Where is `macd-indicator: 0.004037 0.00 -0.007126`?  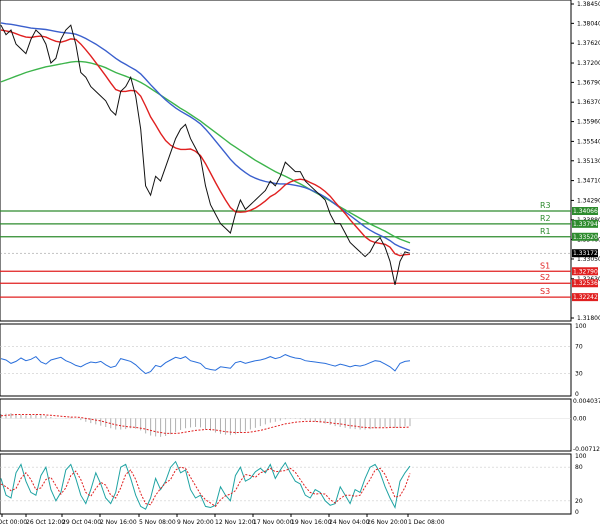 macd-indicator: 0.004037 0.00 -0.007126 is located at coordinates (300, 425).